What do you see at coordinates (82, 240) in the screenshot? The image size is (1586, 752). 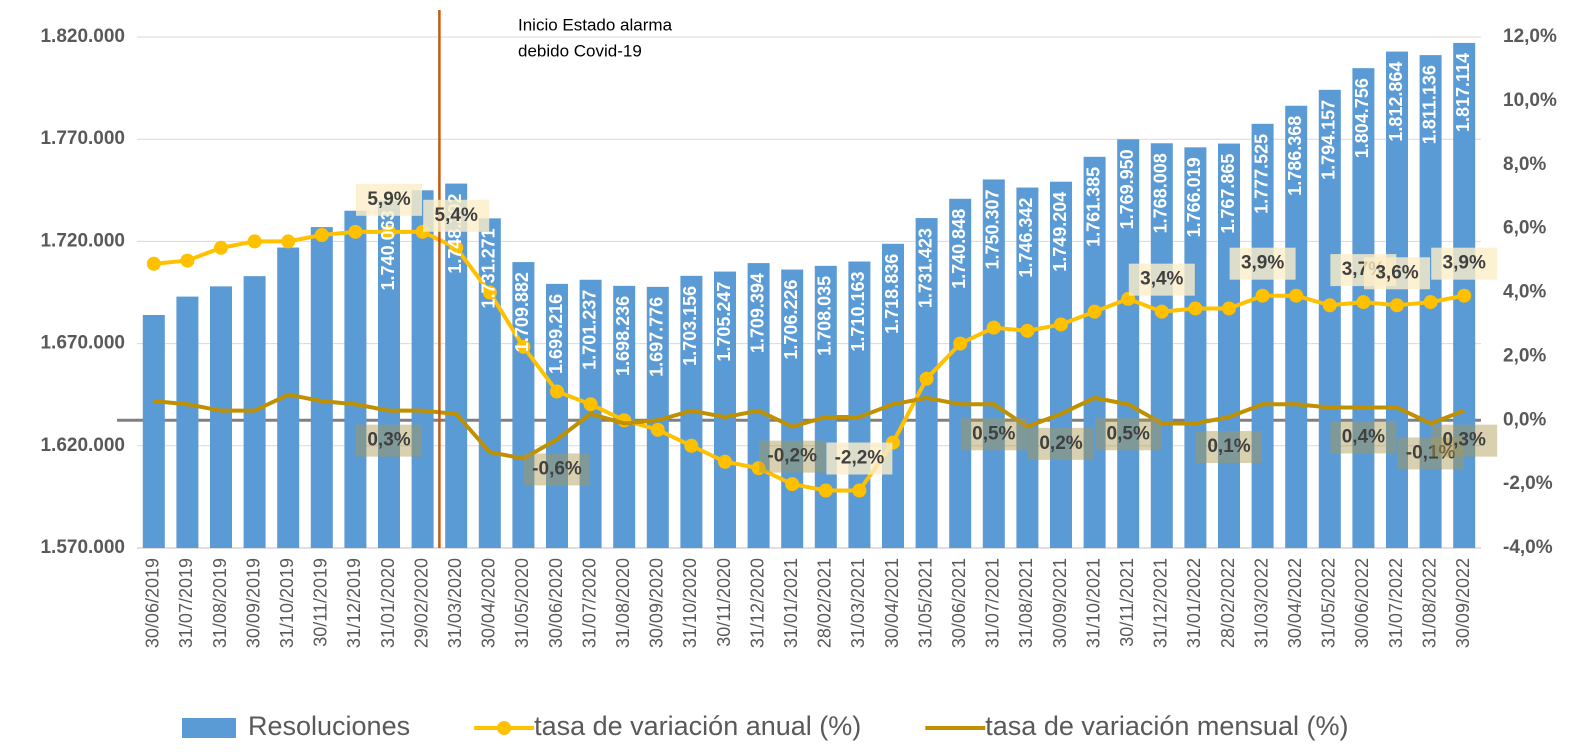 I see `y-tick-label: 1.720.000` at bounding box center [82, 240].